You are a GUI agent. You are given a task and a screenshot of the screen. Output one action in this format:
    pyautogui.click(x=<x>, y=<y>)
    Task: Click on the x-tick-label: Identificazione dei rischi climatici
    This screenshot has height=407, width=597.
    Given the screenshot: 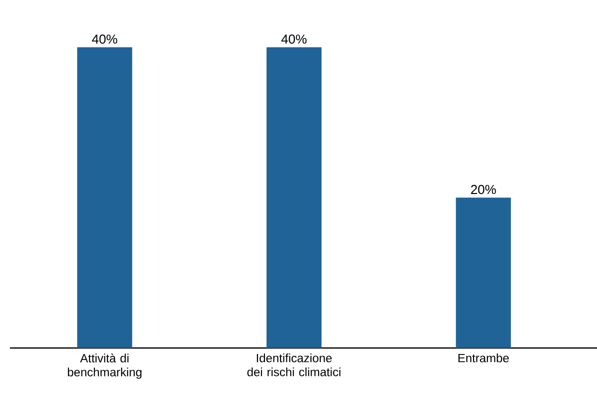 What is the action you would take?
    pyautogui.click(x=293, y=365)
    